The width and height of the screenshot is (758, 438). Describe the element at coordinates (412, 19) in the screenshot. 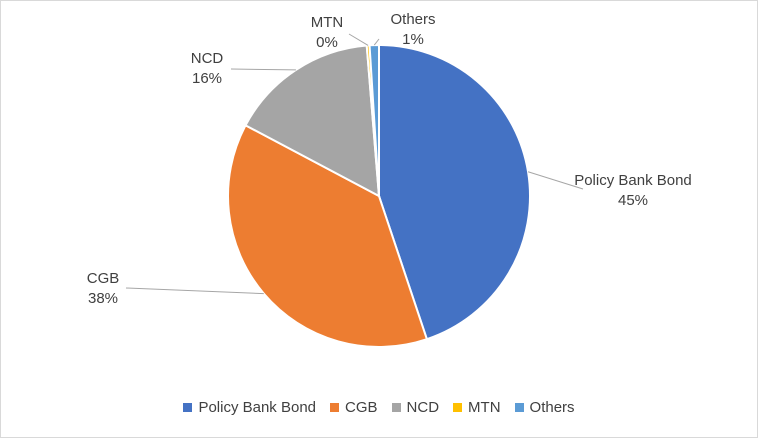

I see `slice-label-name: Others` at that location.